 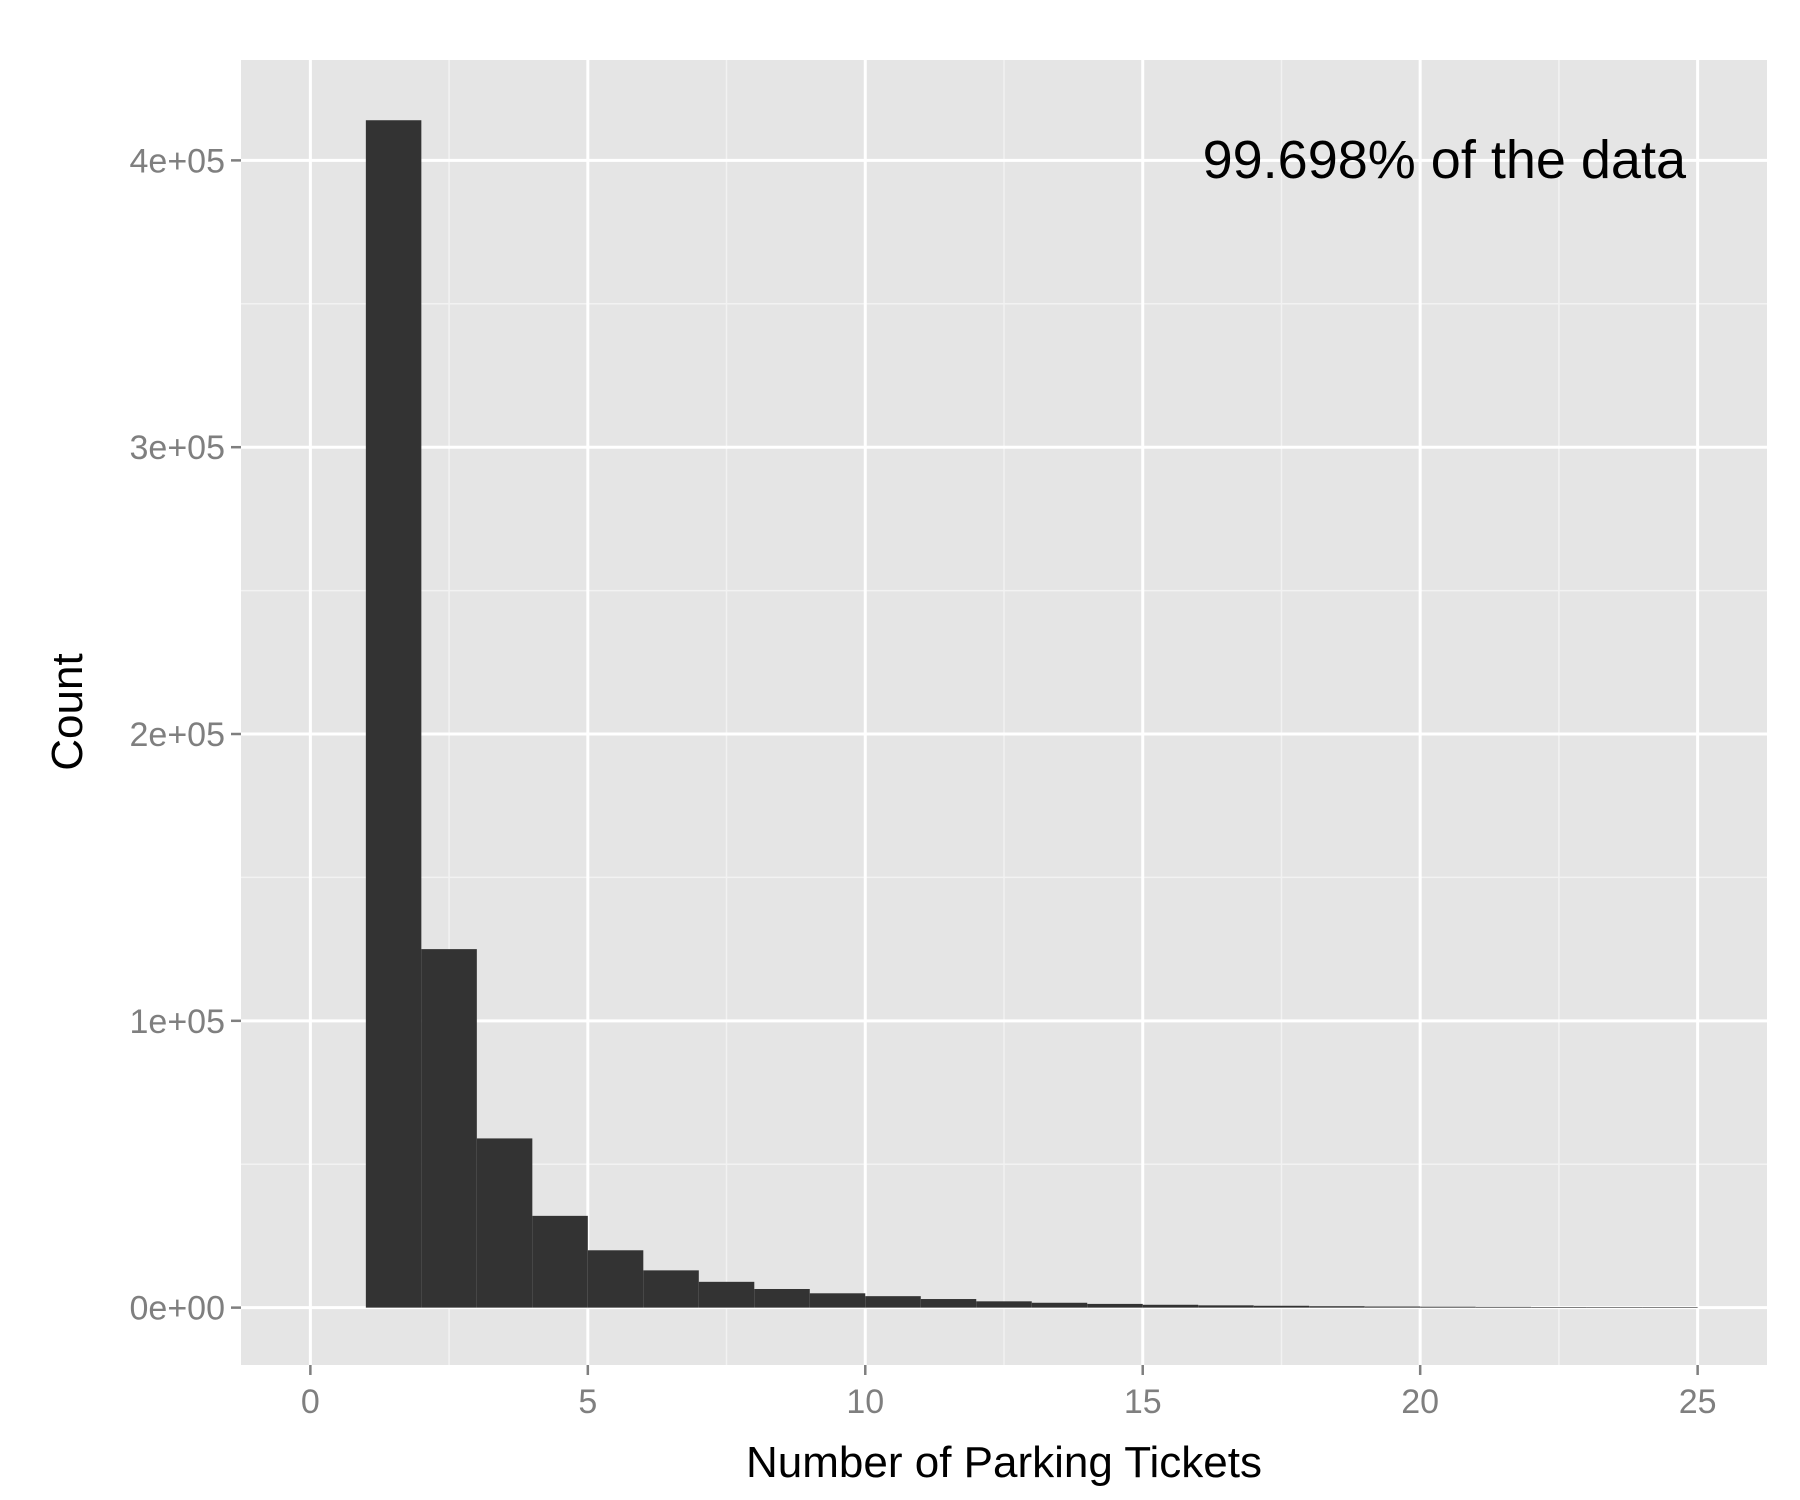 I want to click on x-axis-ticks: 0 5 10 15 20 25, so click(x=1009, y=1393).